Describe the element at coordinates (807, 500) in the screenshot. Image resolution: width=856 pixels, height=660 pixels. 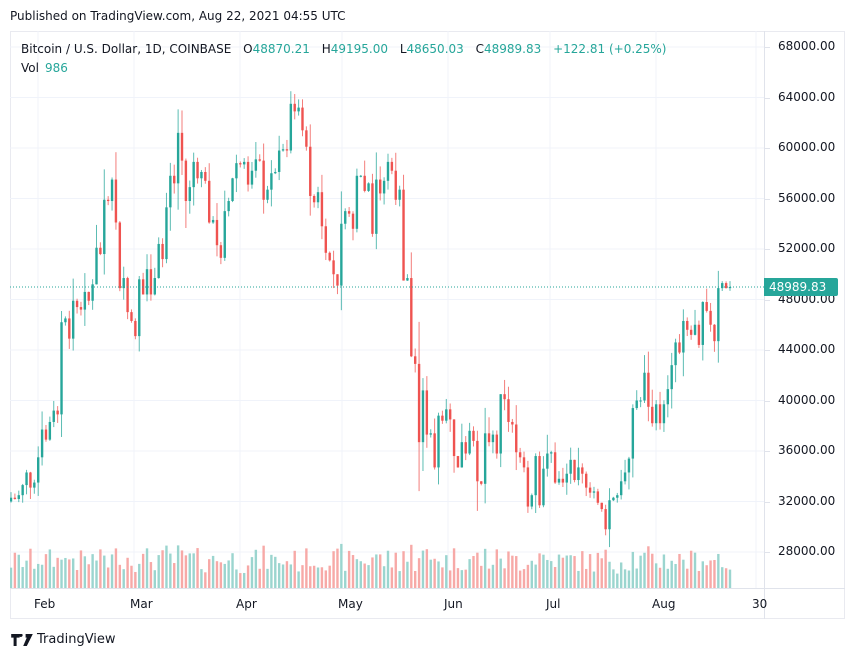
I see `price-tick-label: 32000.00` at that location.